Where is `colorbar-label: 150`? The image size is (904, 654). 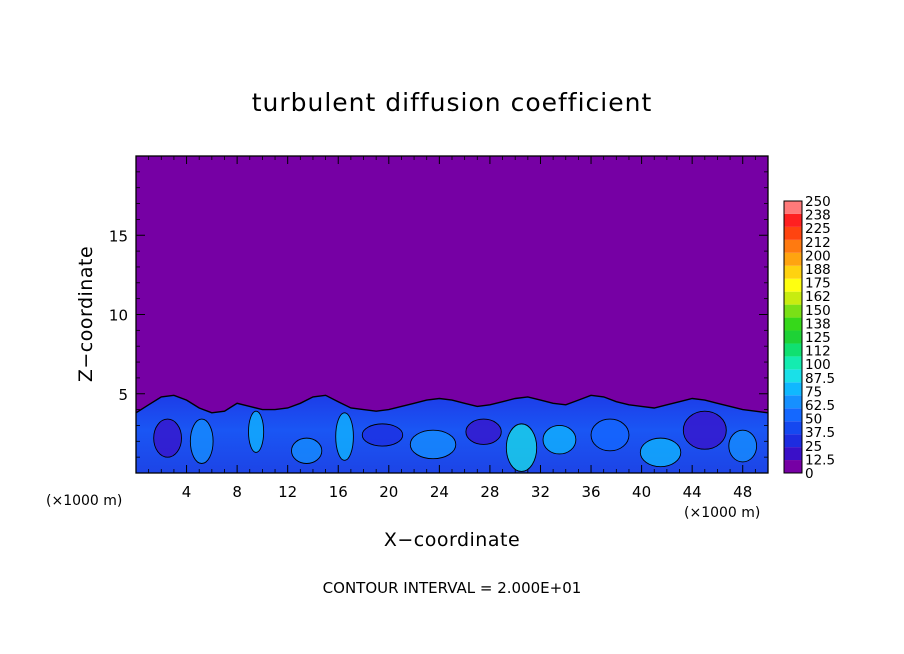 colorbar-label: 150 is located at coordinates (818, 311).